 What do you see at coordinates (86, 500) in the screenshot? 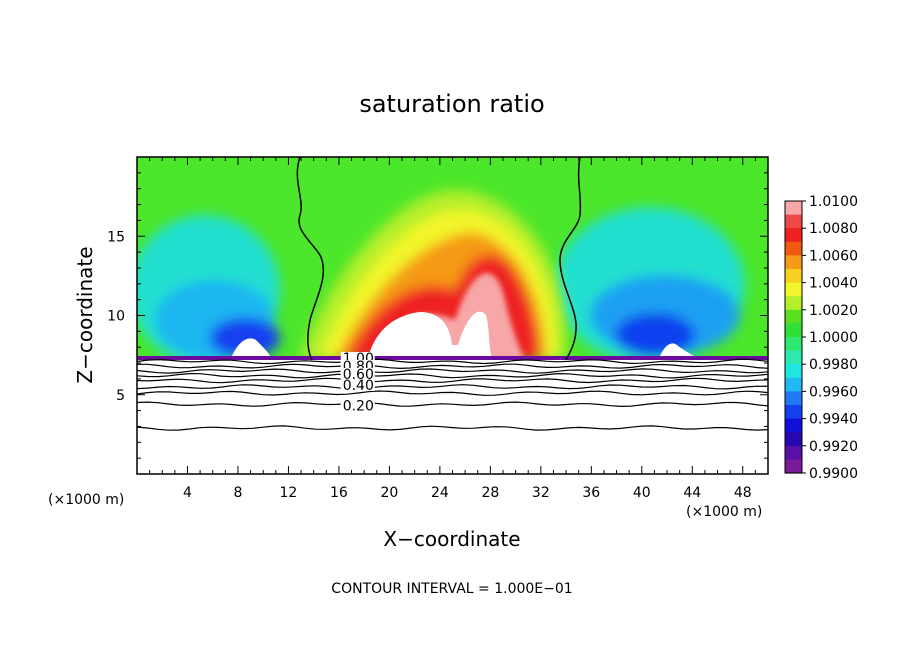
I see `x-axis-unit-left: (×1000 m)` at bounding box center [86, 500].